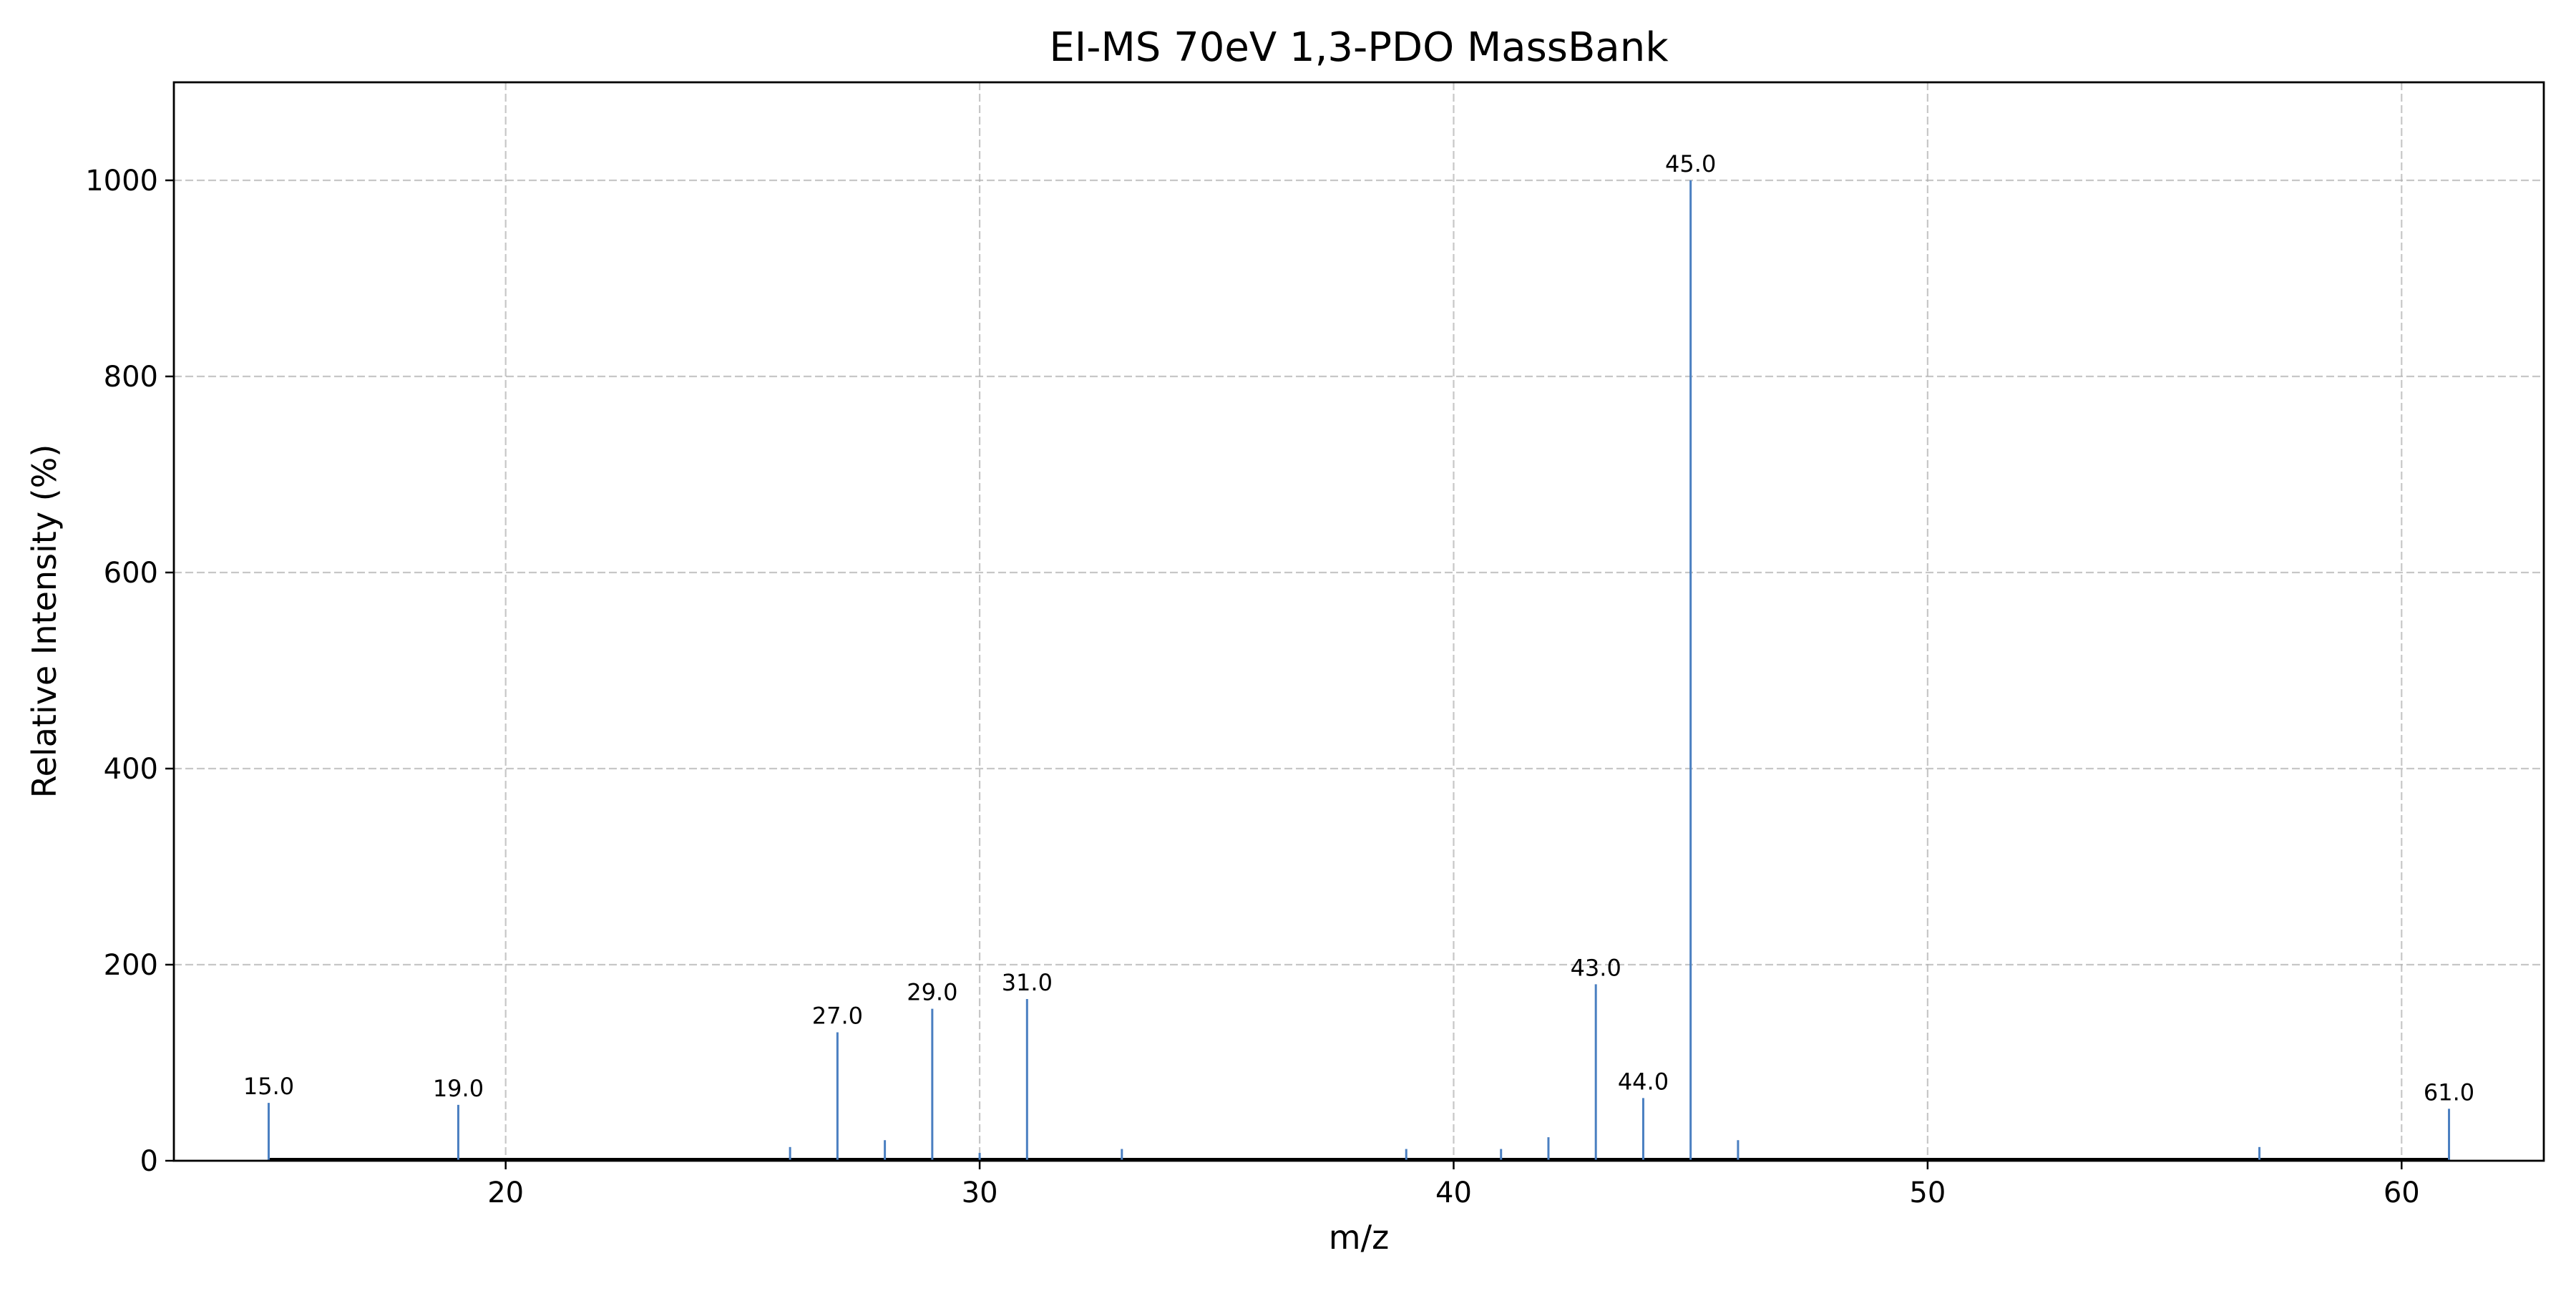 The height and width of the screenshot is (1291, 2576). I want to click on peak-label: 29.0, so click(932, 992).